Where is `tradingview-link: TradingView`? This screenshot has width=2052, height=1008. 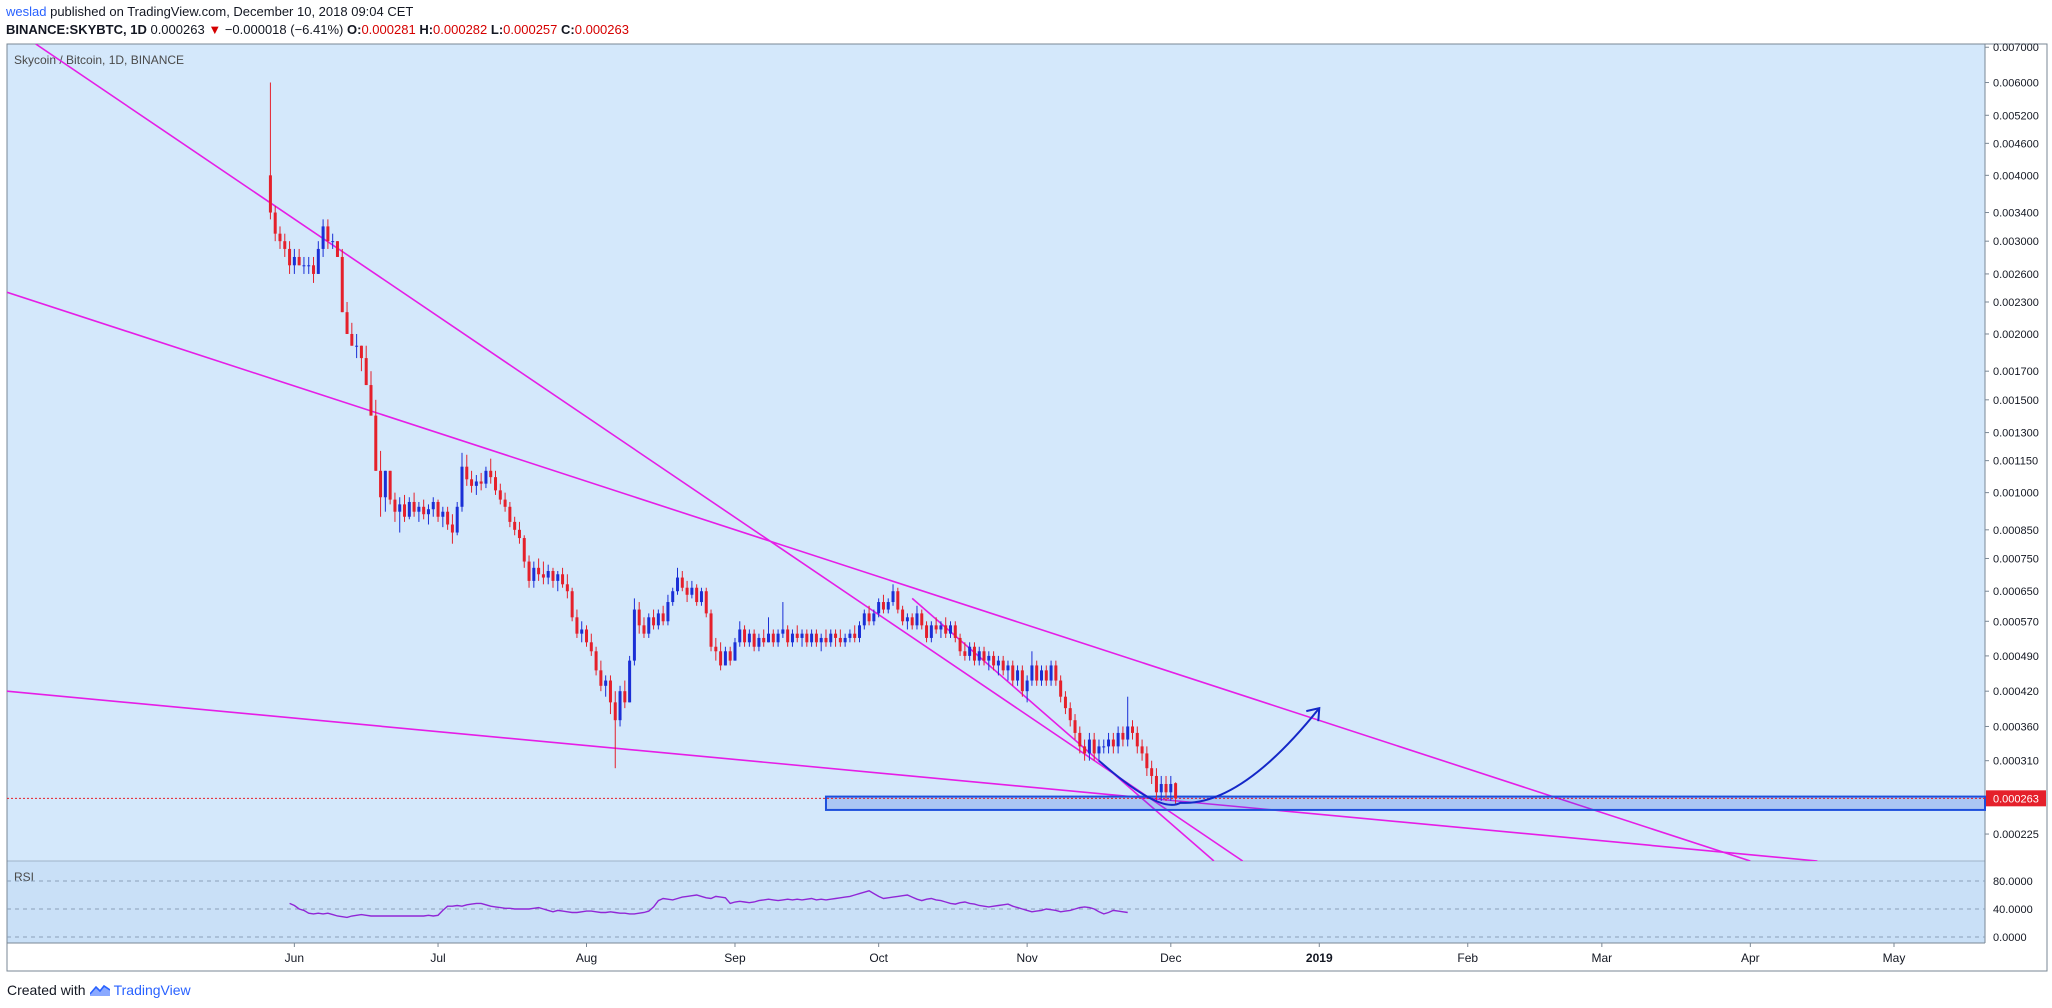
tradingview-link: TradingView is located at coordinates (152, 990).